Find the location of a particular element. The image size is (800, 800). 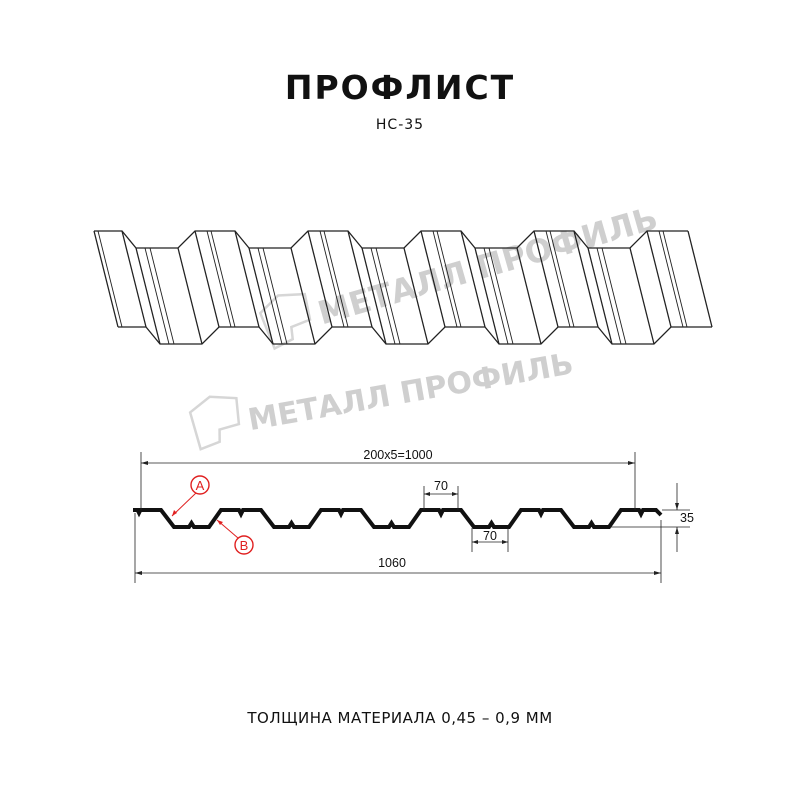

callout-a: A is located at coordinates (190, 496).